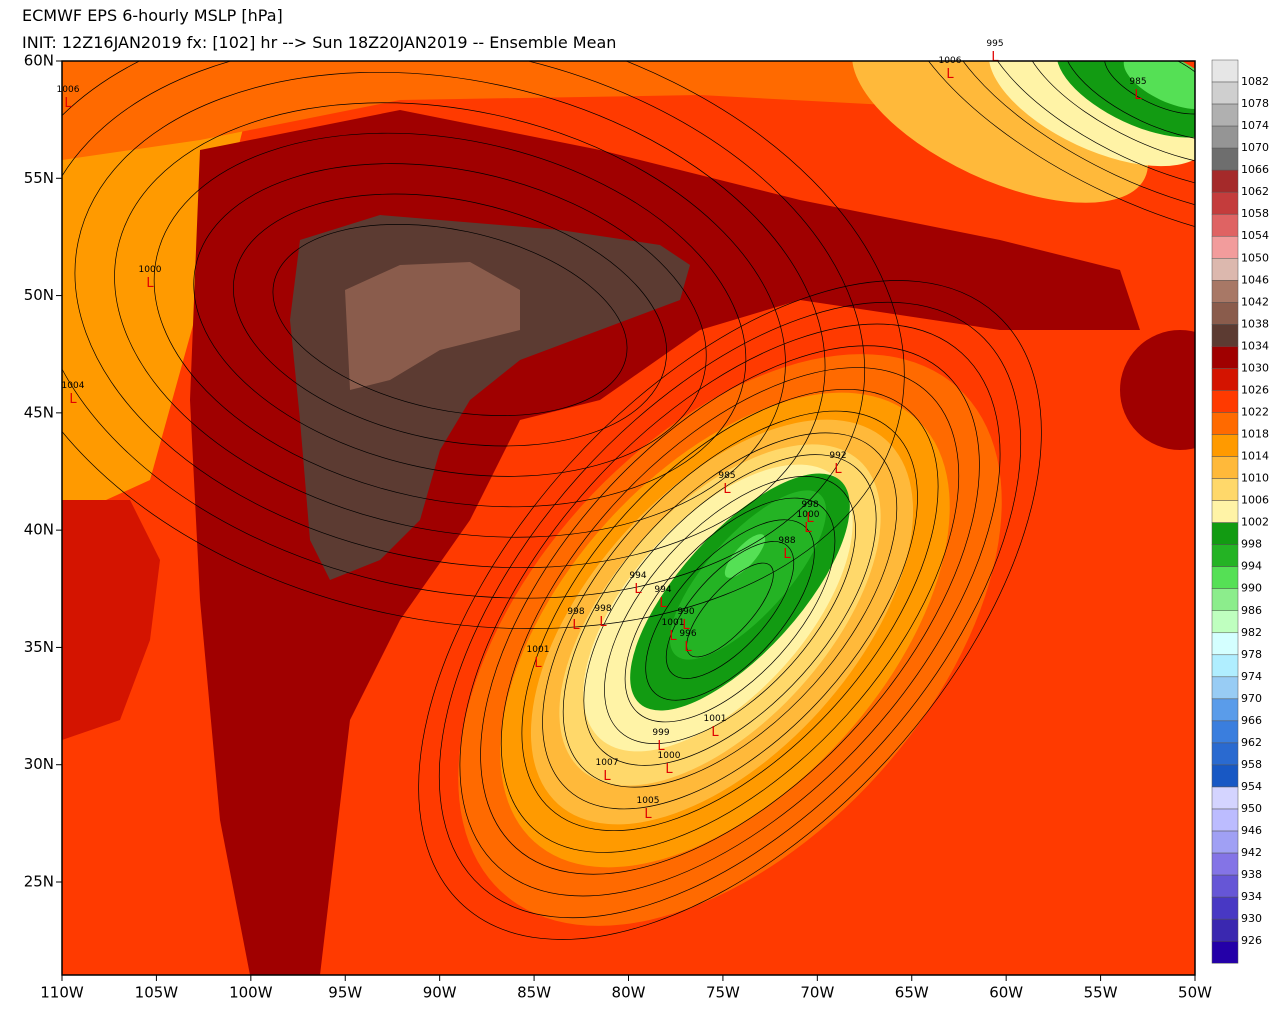  Describe the element at coordinates (73, 386) in the screenshot. I see `pressure-value: 1004` at that location.